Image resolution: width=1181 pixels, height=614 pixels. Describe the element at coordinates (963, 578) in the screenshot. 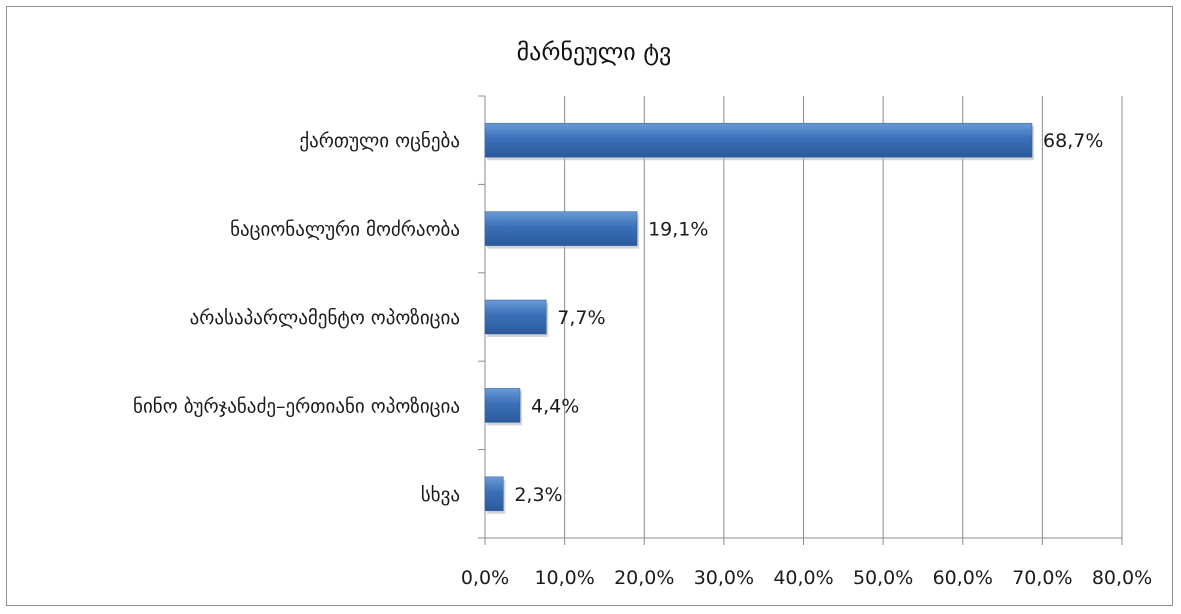

I see `x-tick-label: 60,0%` at that location.